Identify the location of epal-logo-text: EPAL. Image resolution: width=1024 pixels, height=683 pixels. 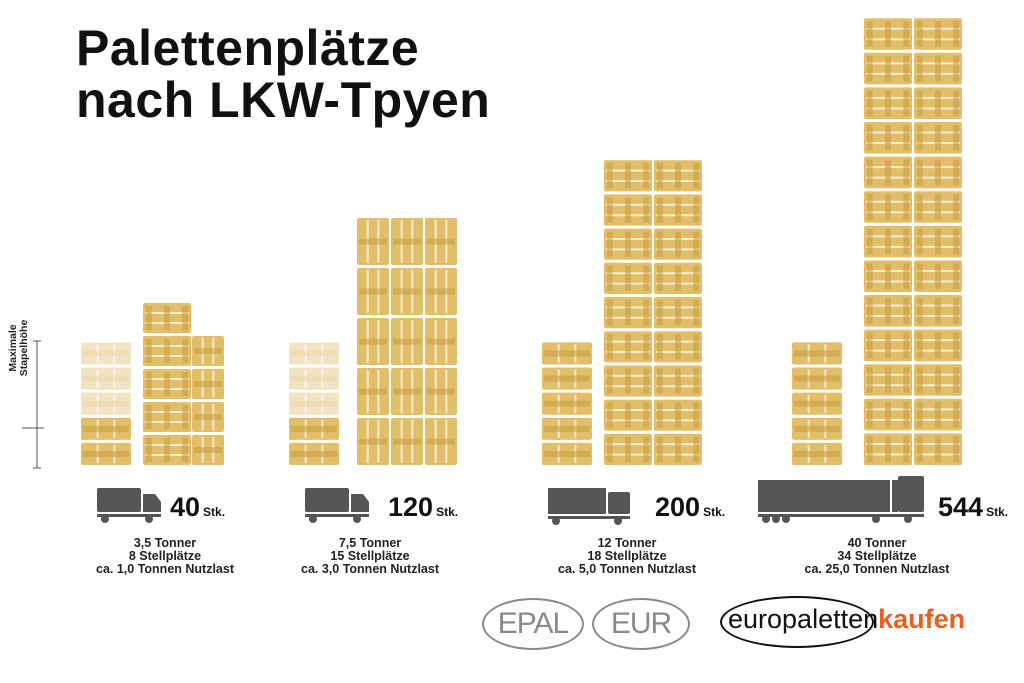
(533, 623).